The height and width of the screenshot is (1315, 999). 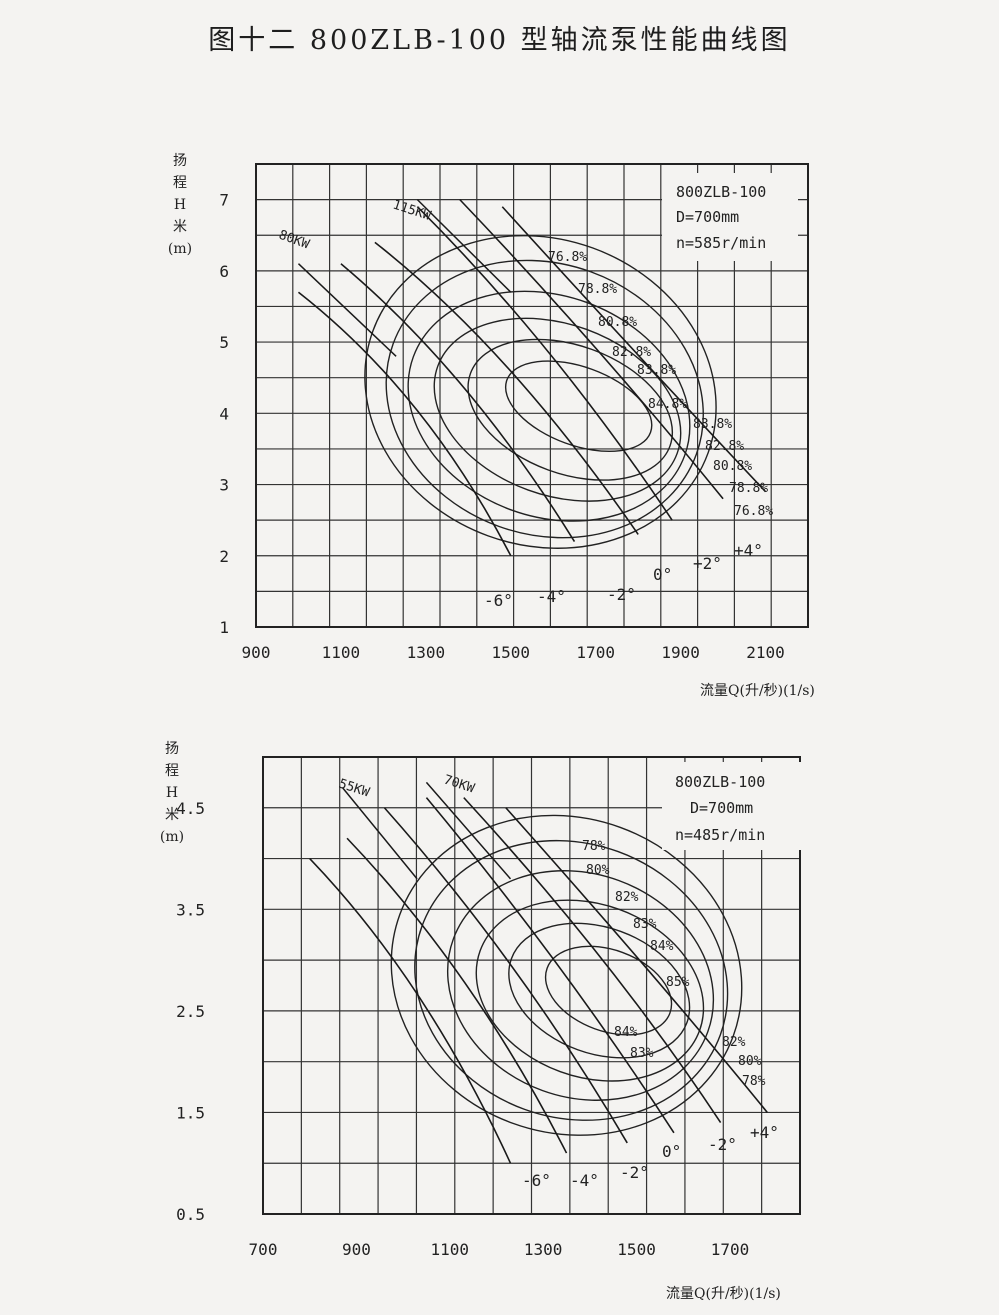 I want to click on info-speed: n=485r/min, so click(x=720, y=835).